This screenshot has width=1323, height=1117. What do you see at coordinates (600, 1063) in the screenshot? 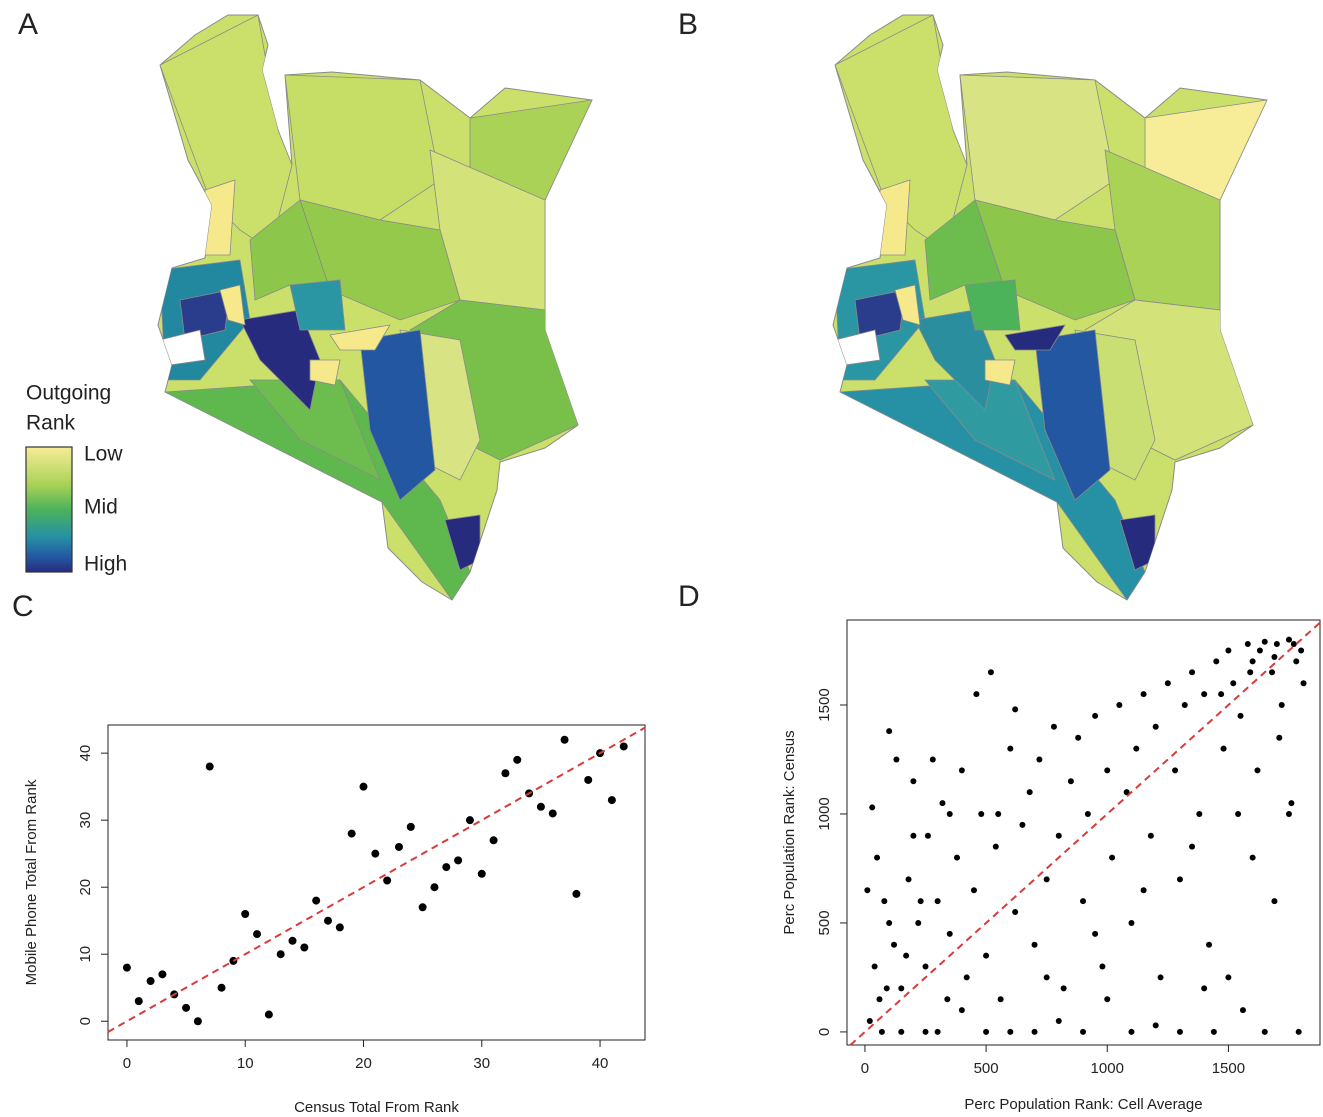
I see `x-tick-label: 40` at bounding box center [600, 1063].